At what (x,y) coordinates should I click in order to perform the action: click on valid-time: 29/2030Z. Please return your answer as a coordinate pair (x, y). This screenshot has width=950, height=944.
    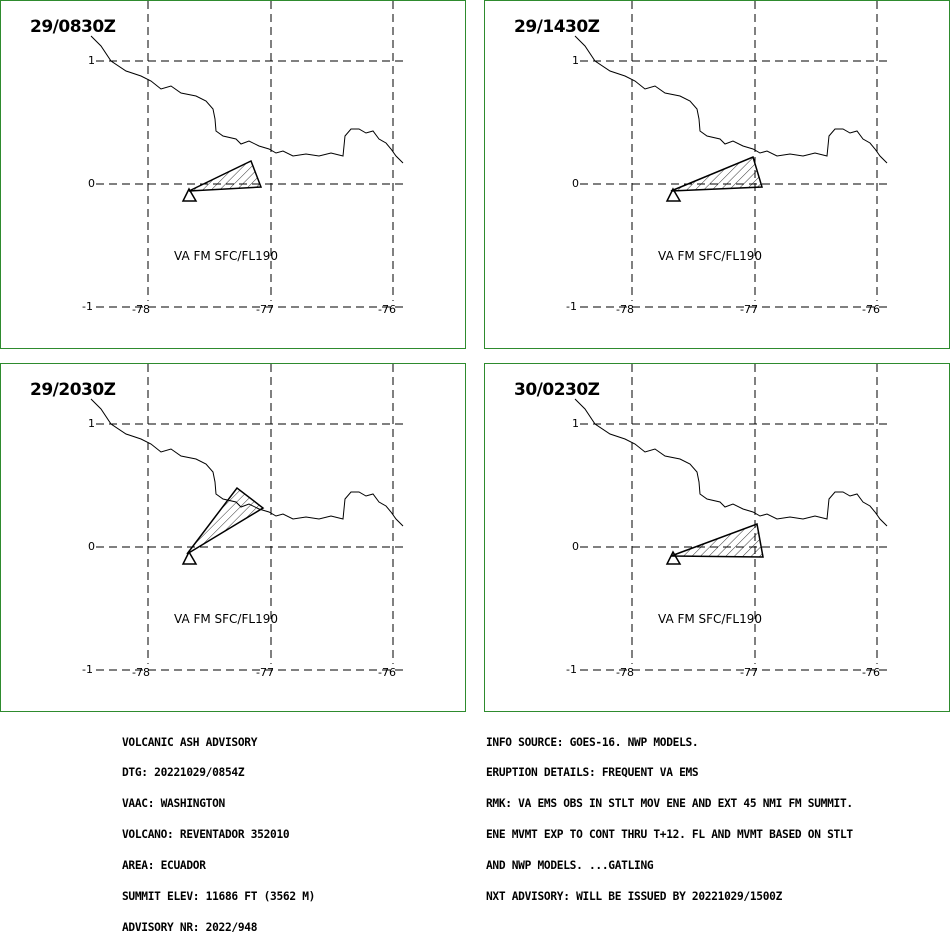
    Looking at the image, I should click on (73, 390).